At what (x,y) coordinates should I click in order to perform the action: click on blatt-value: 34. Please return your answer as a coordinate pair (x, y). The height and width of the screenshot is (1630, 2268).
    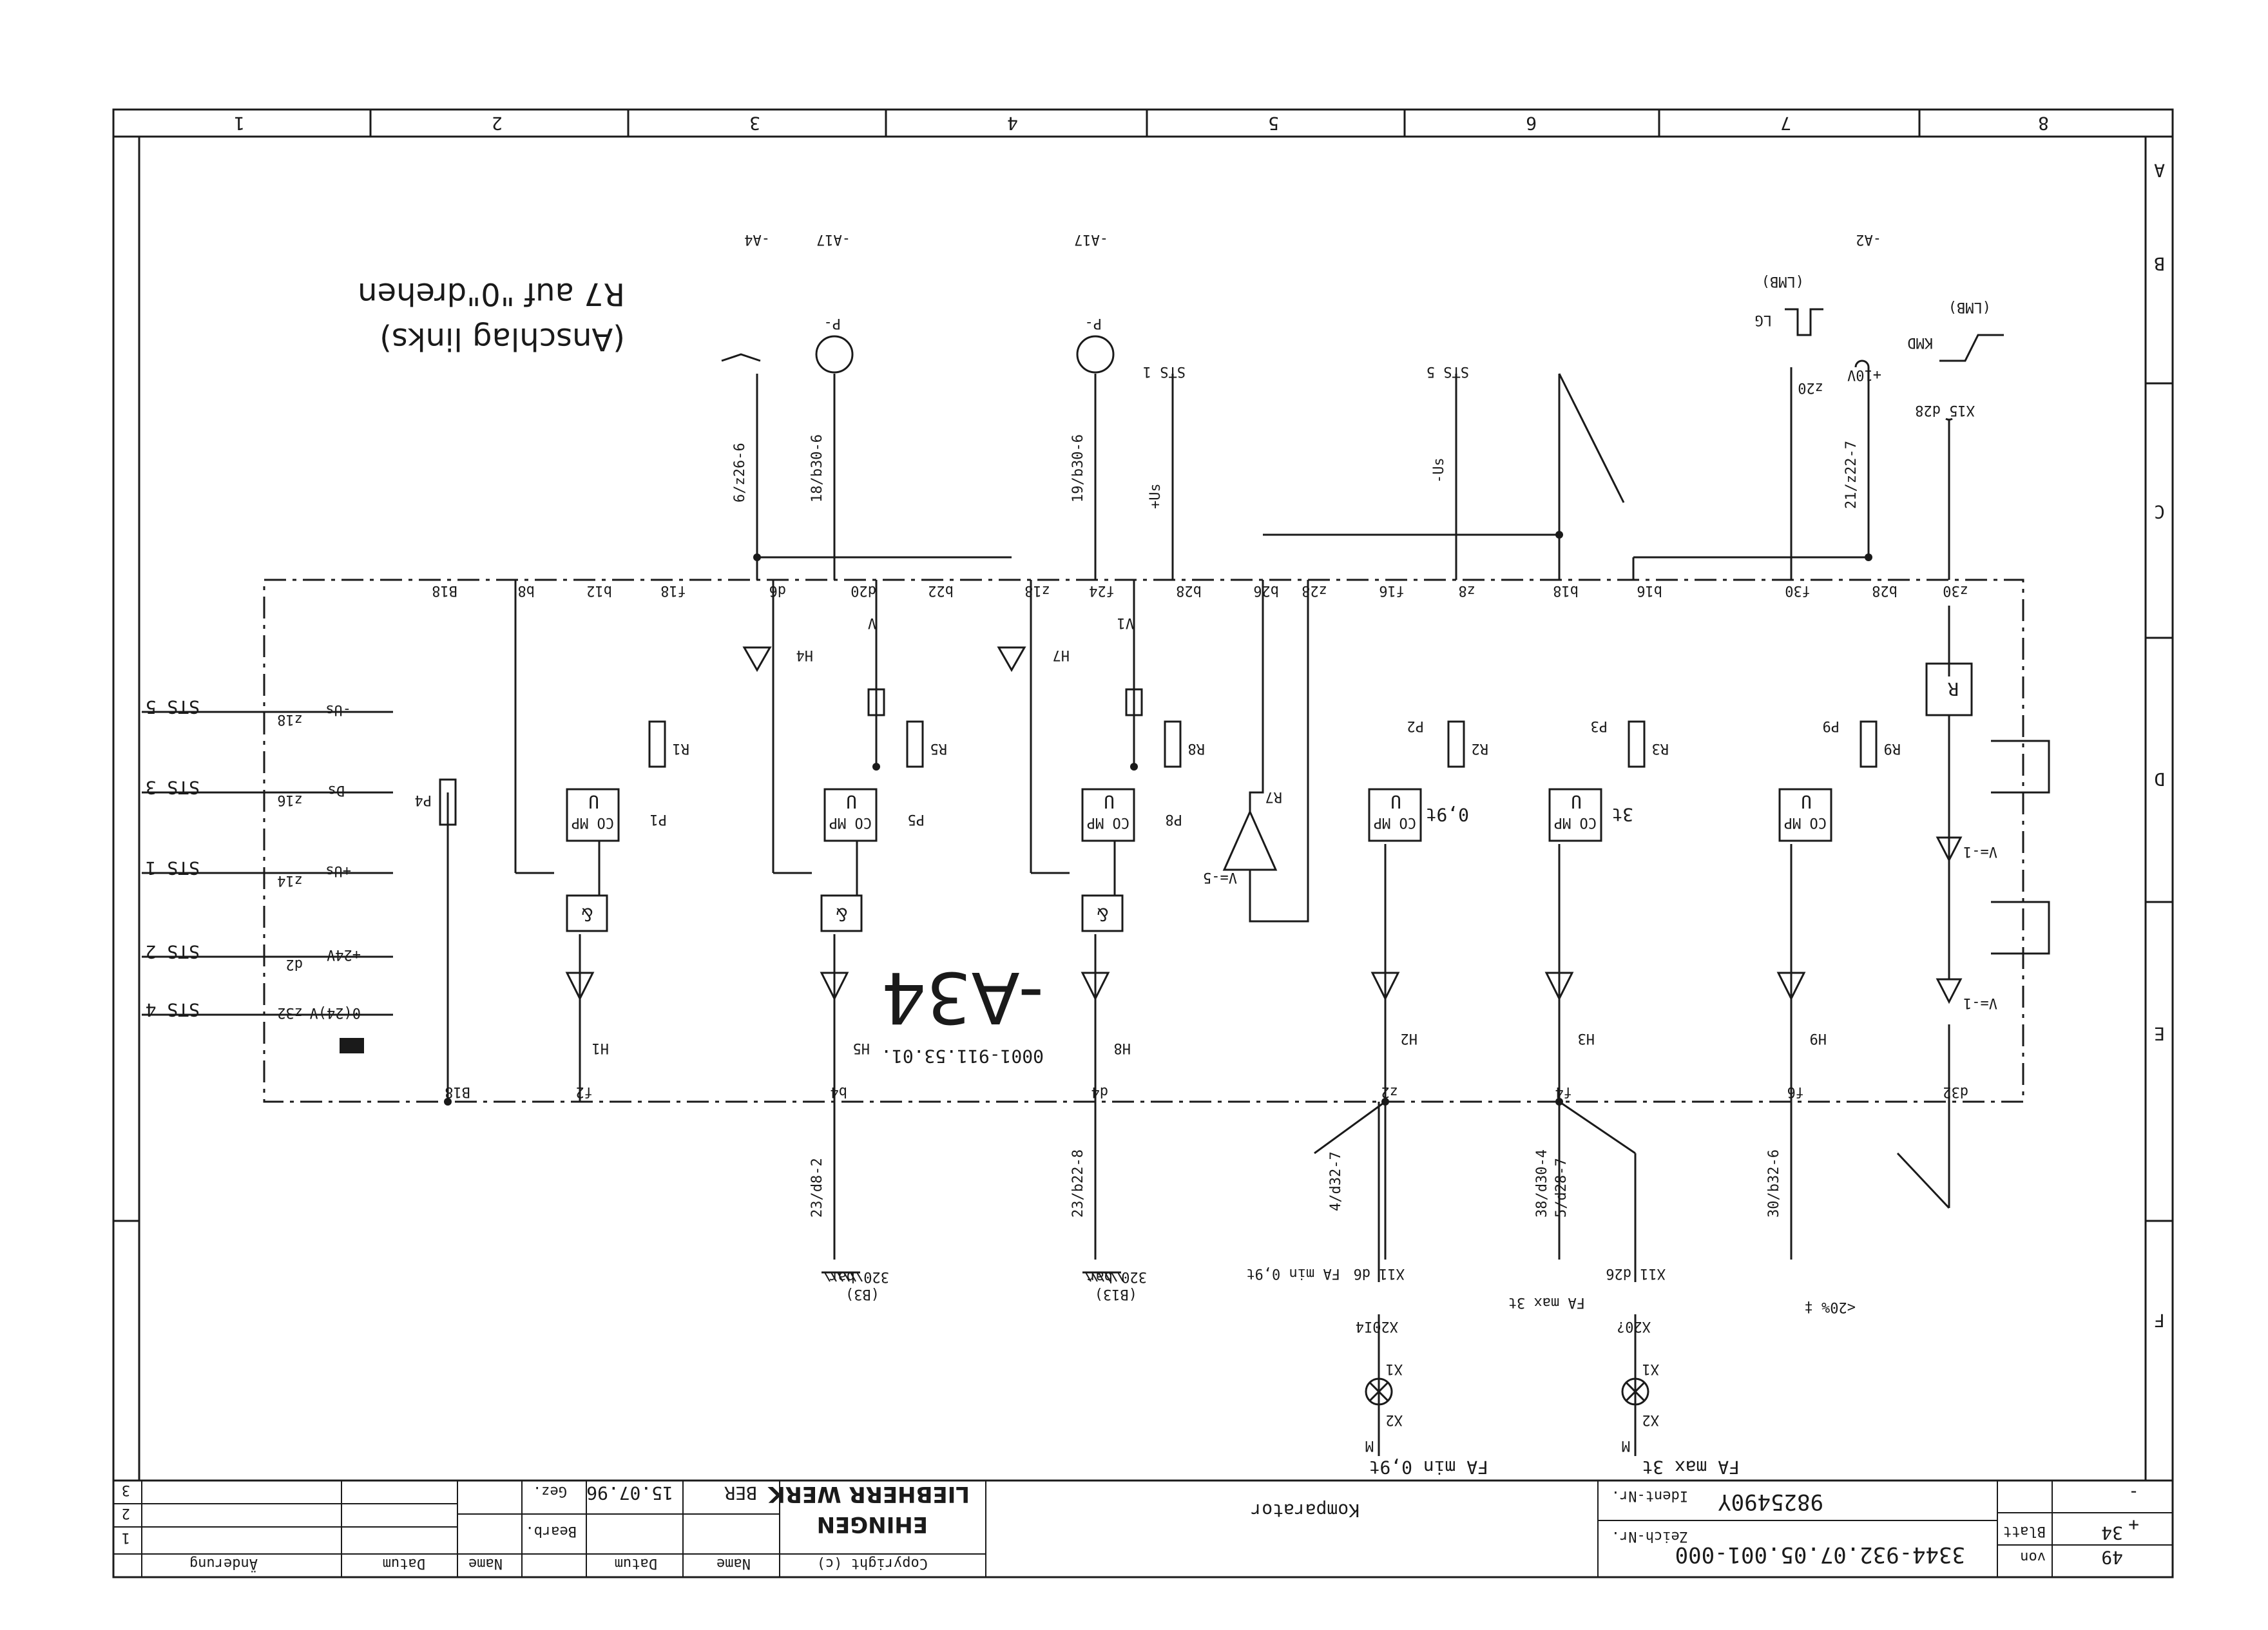
    Looking at the image, I should click on (2112, 1533).